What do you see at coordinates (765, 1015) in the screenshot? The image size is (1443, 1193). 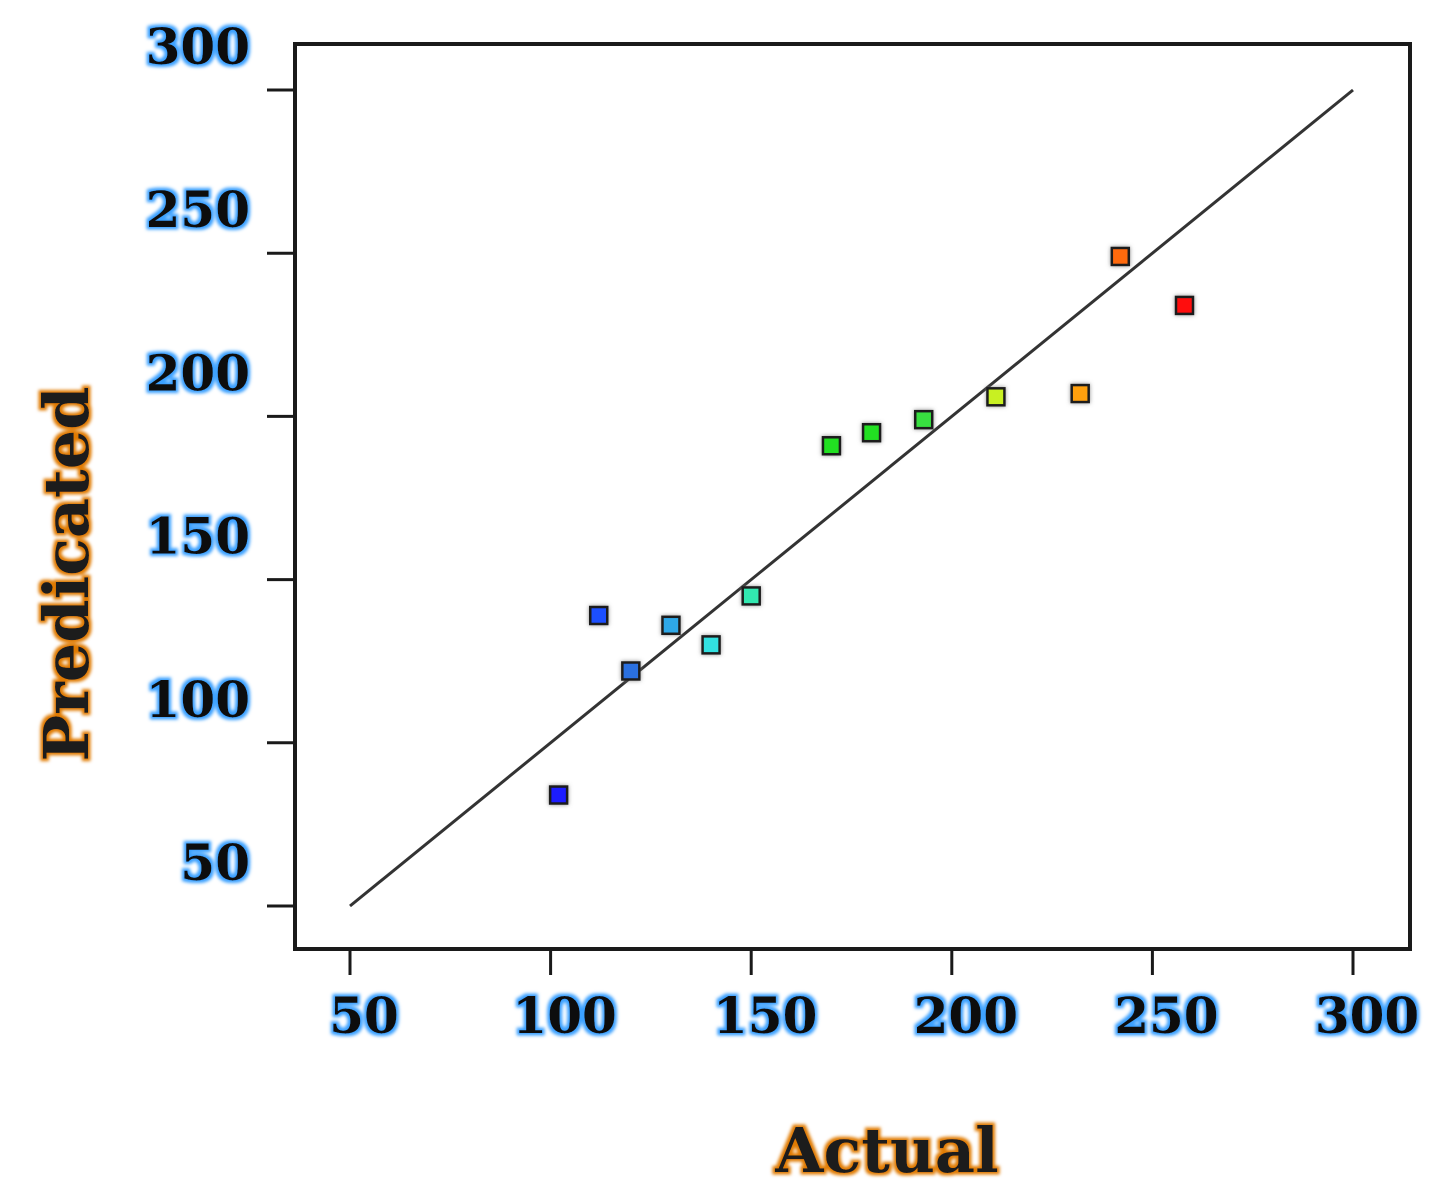 I see `x-tick-label: 150` at bounding box center [765, 1015].